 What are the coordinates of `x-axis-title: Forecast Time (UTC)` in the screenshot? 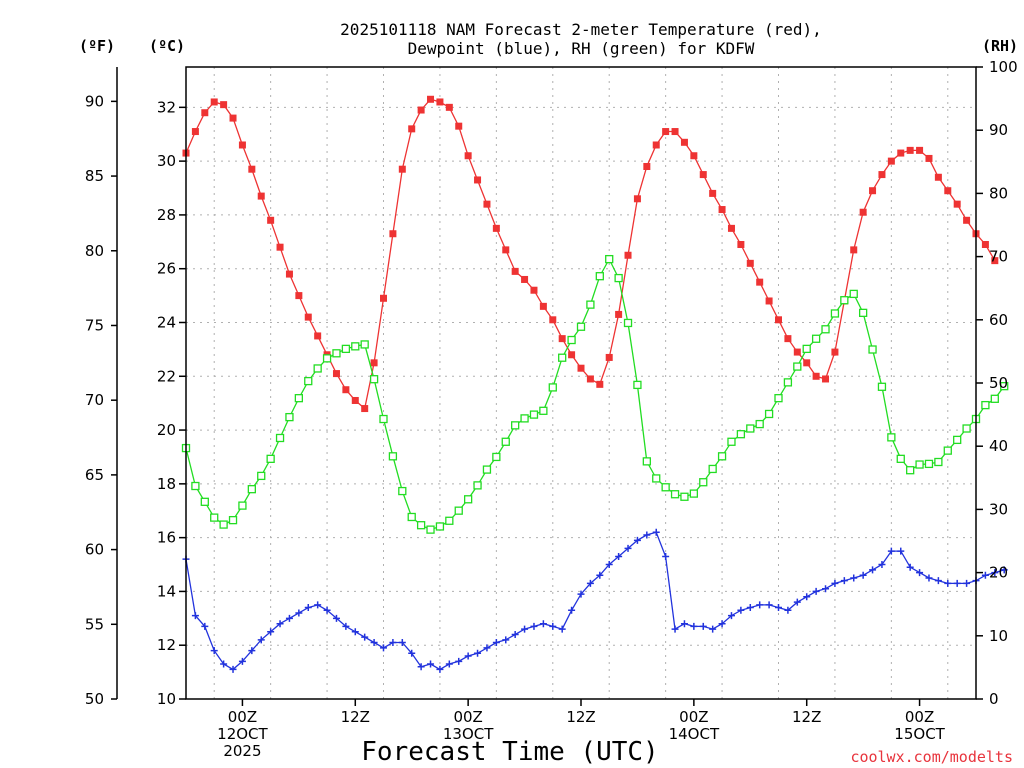 It's located at (509, 752).